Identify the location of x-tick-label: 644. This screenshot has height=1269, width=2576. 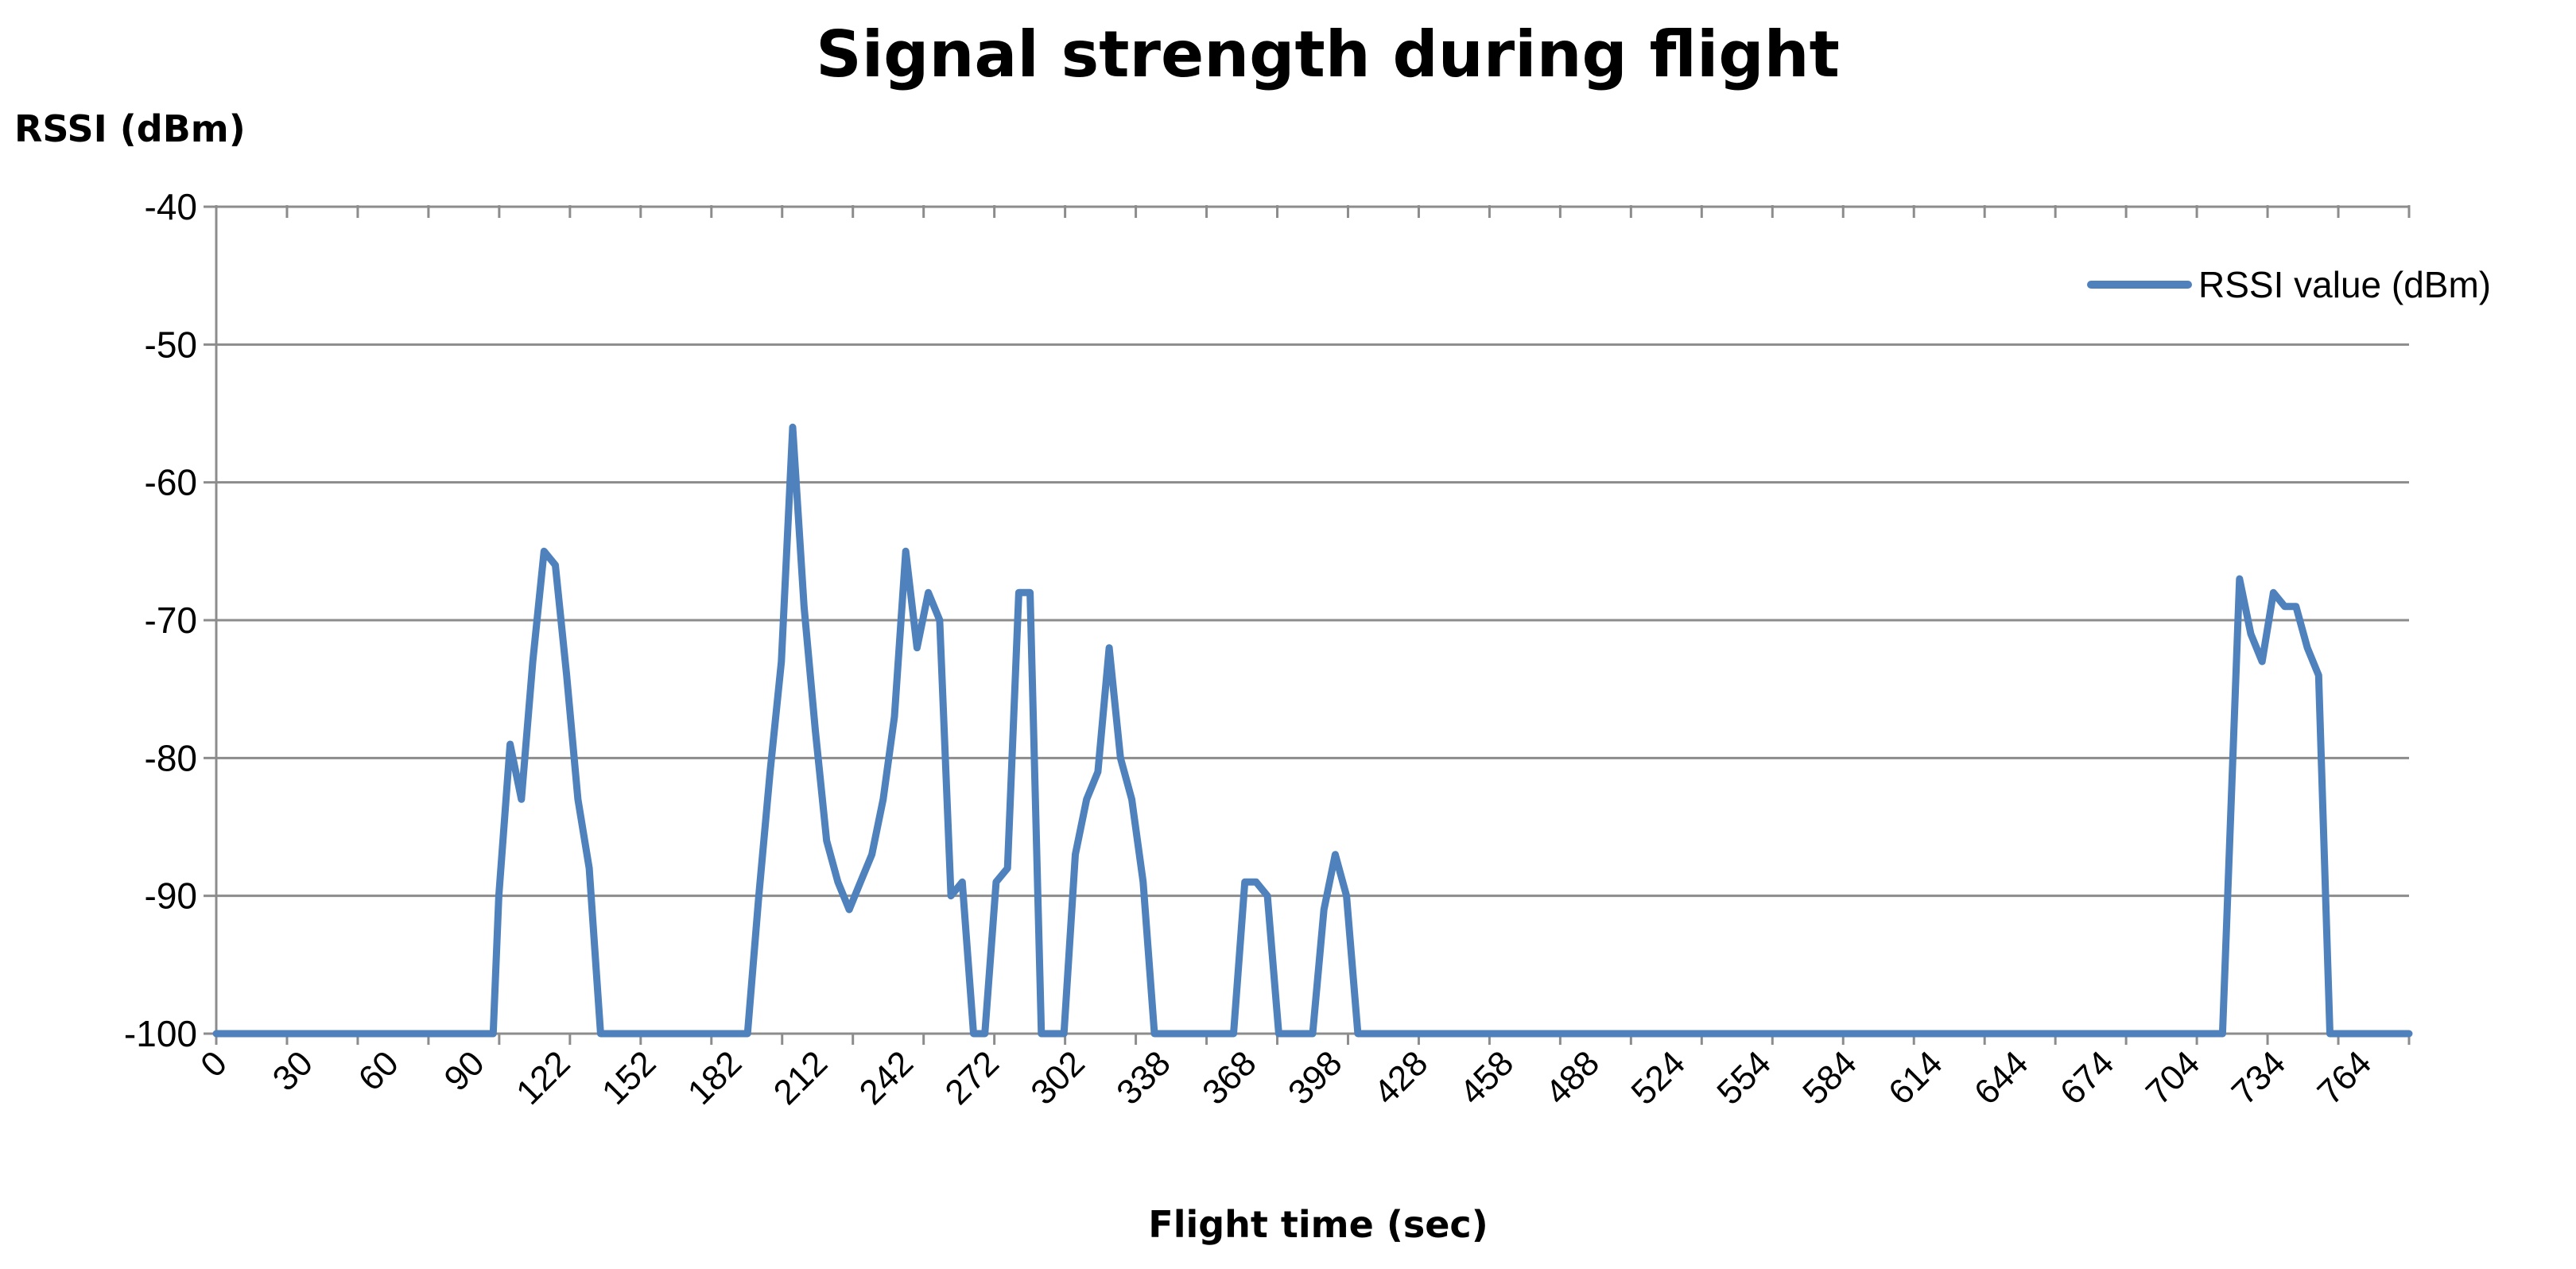
(2002, 1077).